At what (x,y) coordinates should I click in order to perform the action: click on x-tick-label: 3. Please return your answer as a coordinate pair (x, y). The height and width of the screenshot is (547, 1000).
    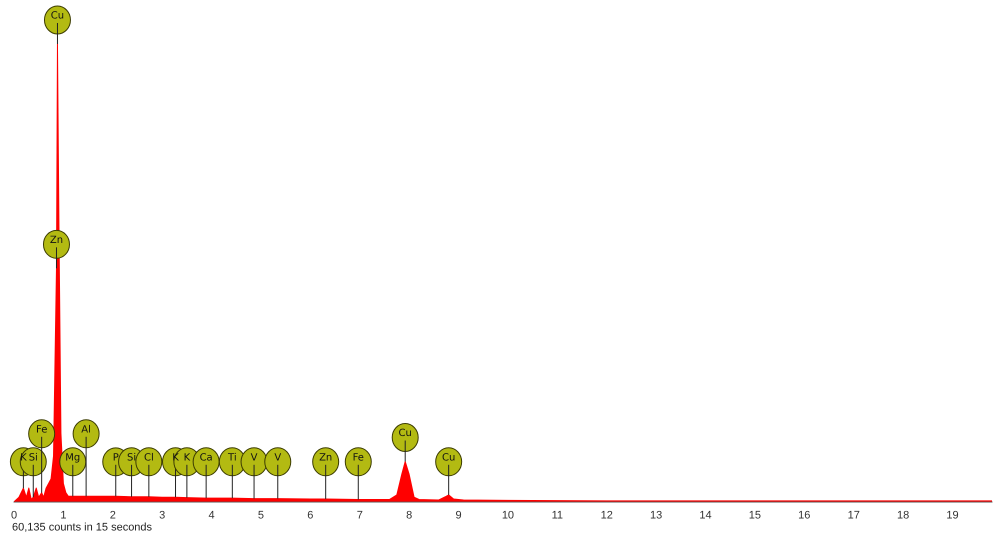
    Looking at the image, I should click on (162, 515).